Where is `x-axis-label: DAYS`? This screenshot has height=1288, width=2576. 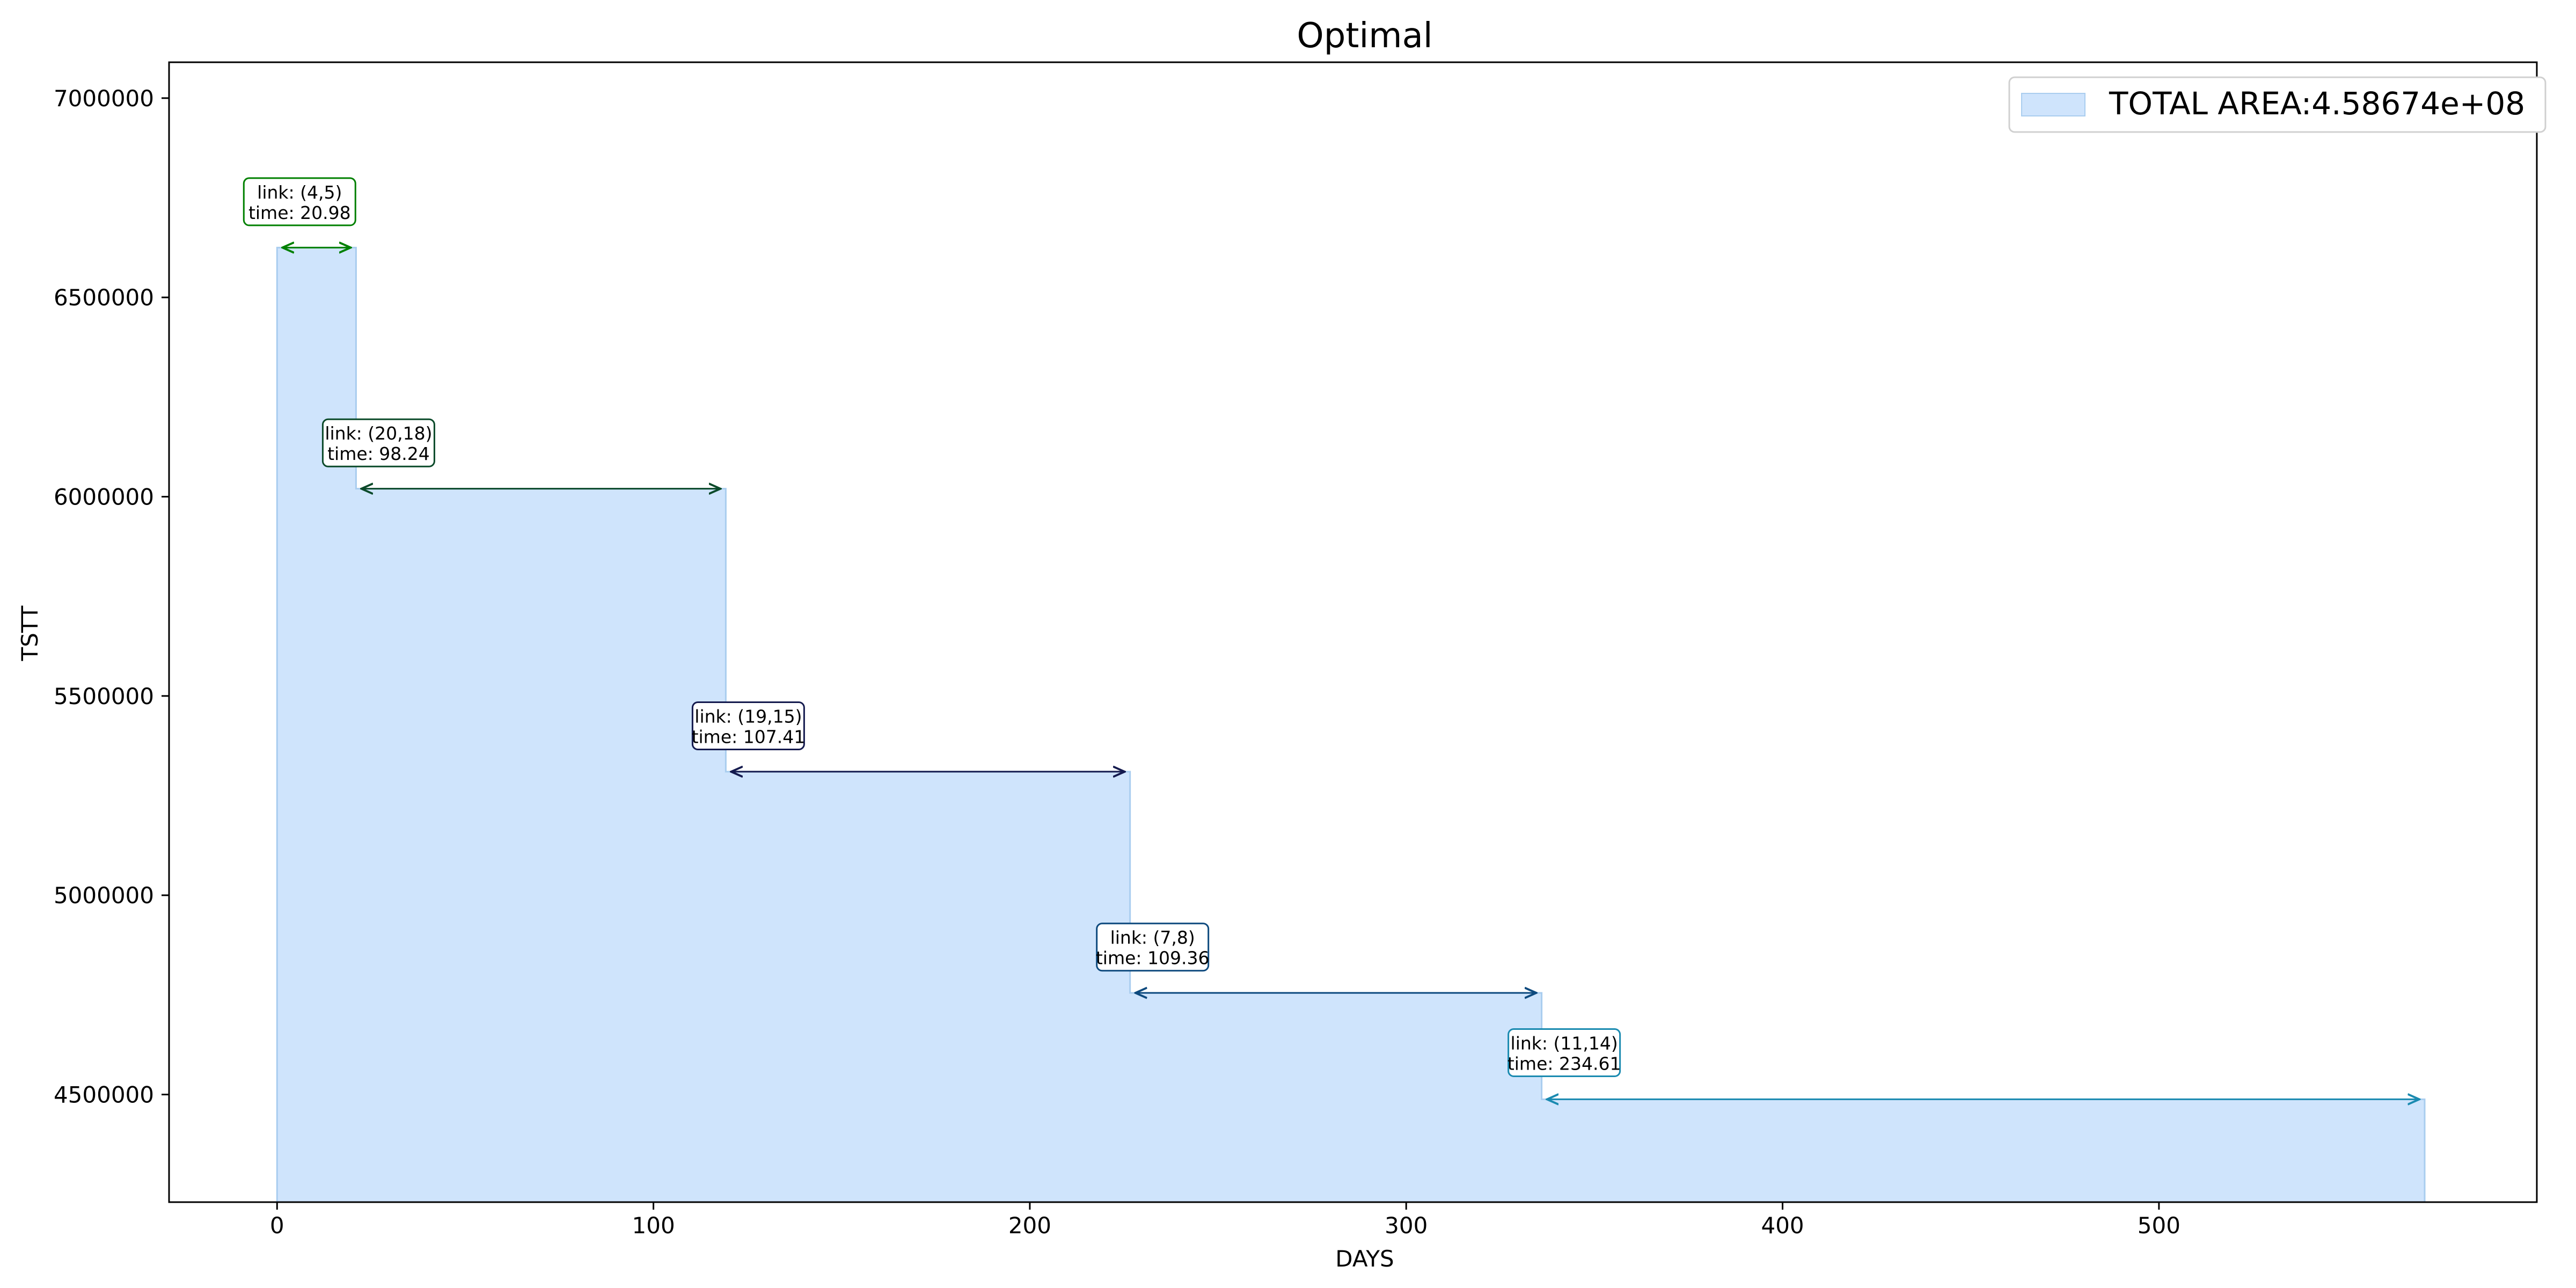
x-axis-label: DAYS is located at coordinates (1364, 1259).